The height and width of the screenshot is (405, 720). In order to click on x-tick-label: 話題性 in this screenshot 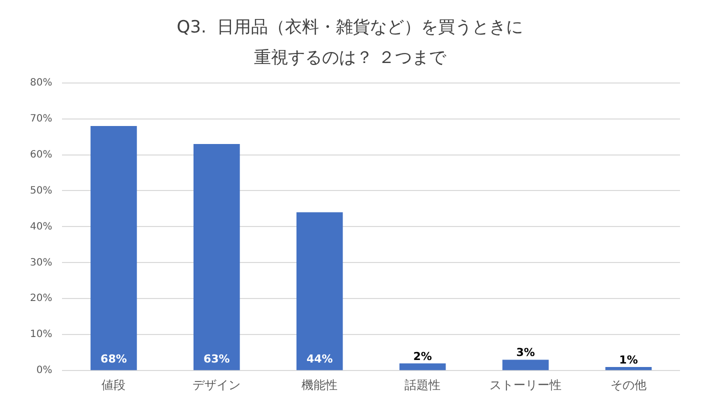, I will do `click(422, 385)`.